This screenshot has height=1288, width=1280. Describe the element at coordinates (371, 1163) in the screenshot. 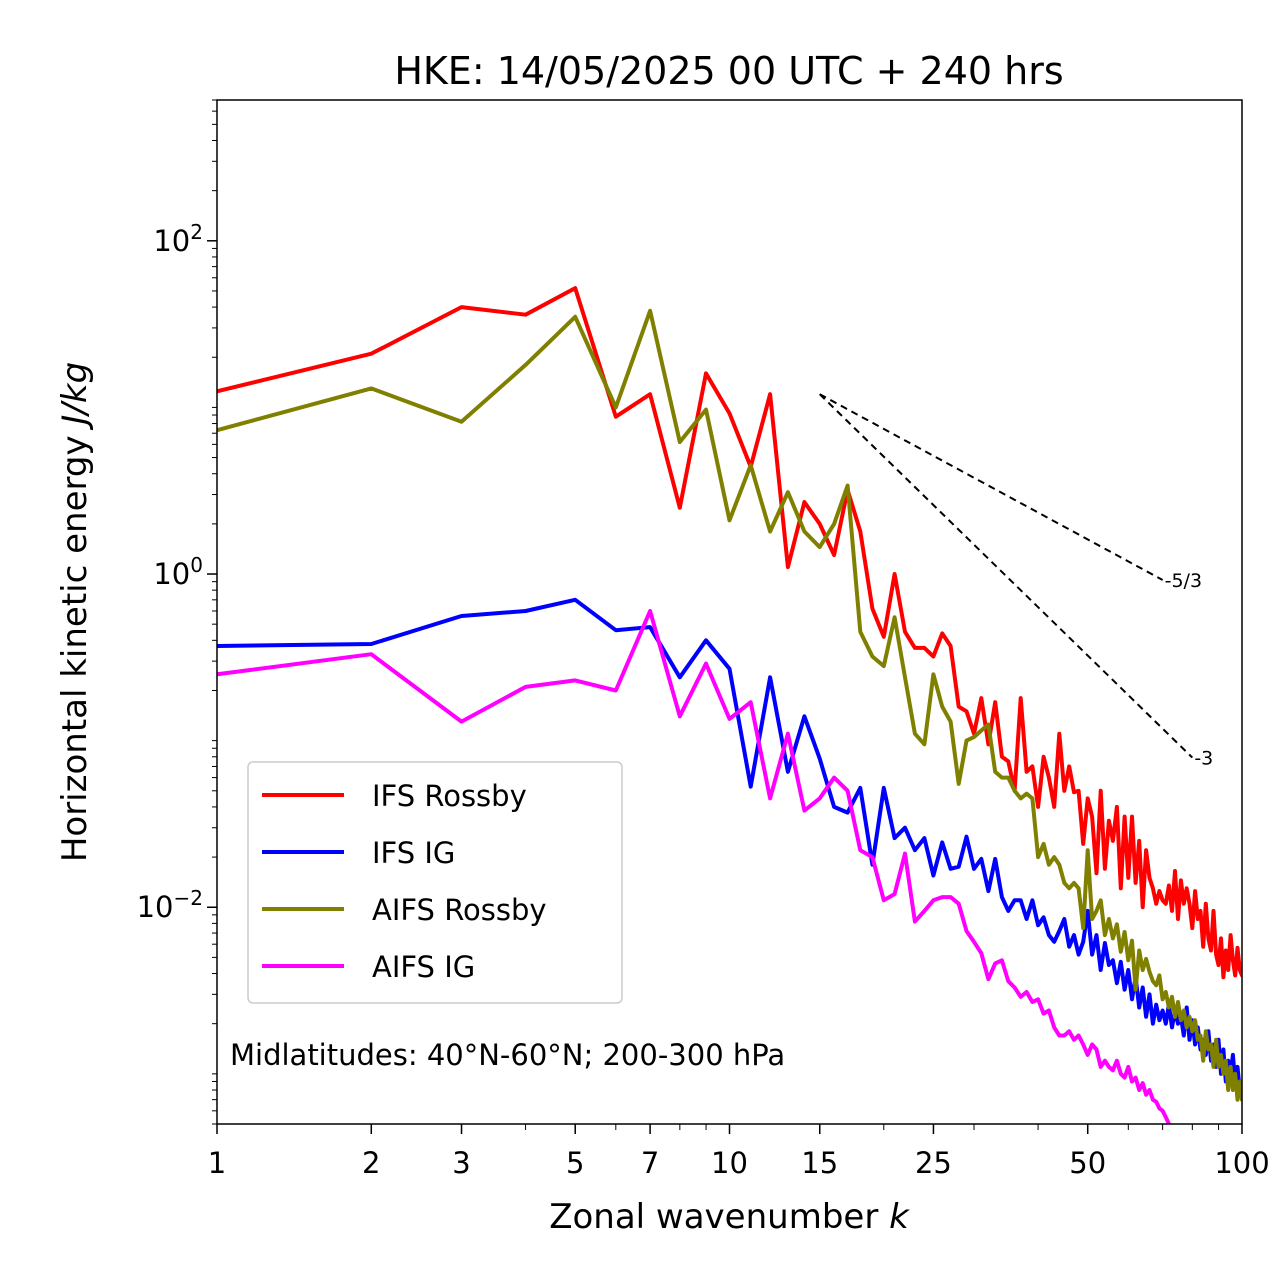

I see `x-tick-label: 2` at that location.